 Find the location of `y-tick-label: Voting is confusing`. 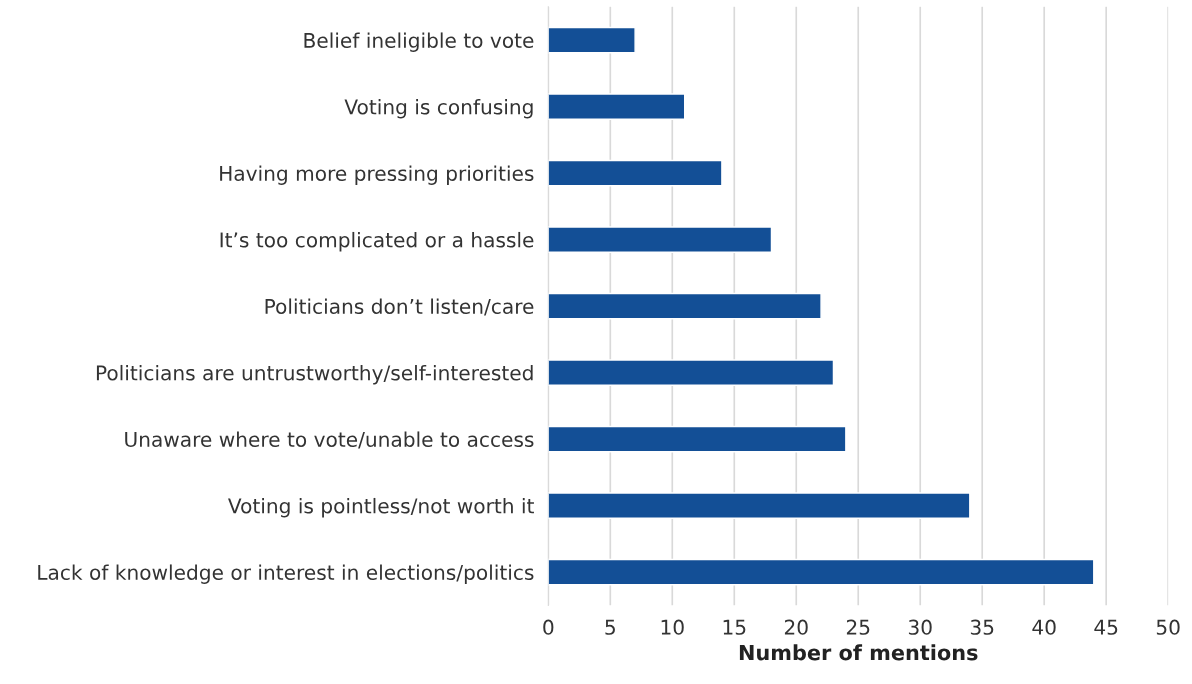

y-tick-label: Voting is confusing is located at coordinates (438, 108).